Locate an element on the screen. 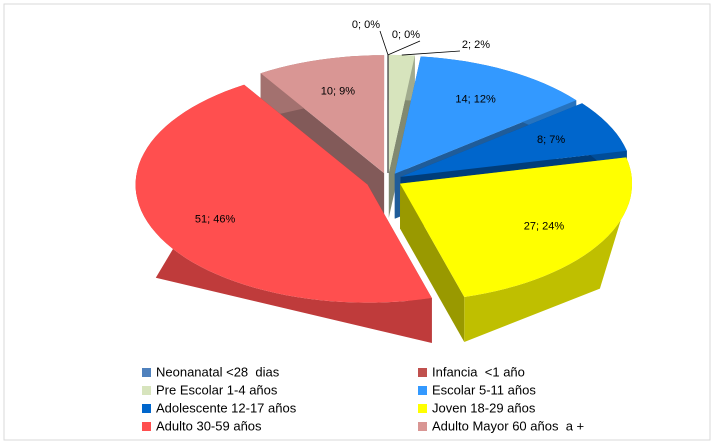 Image resolution: width=716 pixels, height=444 pixels. data-label: 51; 46% is located at coordinates (215, 219).